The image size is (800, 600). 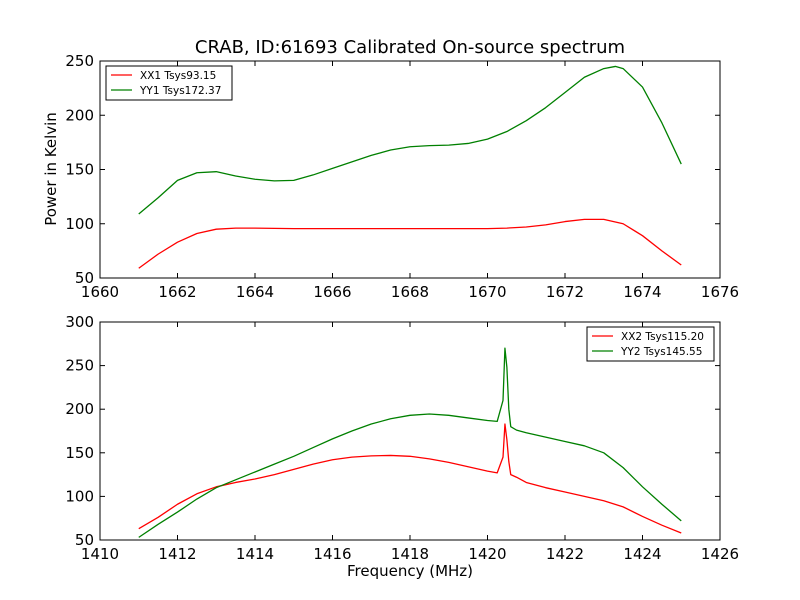 I want to click on top-plot-y-tick-label: 250, so click(x=79, y=61).